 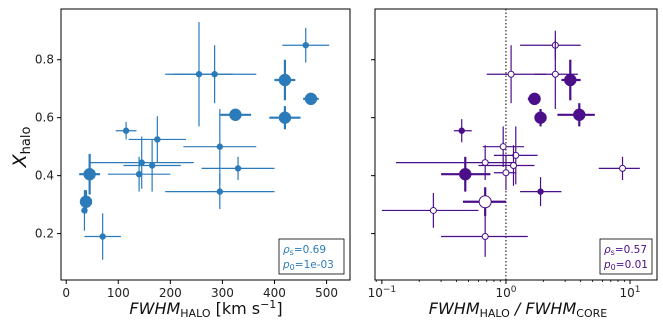 I want to click on x-tick-label: 300, so click(x=222, y=293).